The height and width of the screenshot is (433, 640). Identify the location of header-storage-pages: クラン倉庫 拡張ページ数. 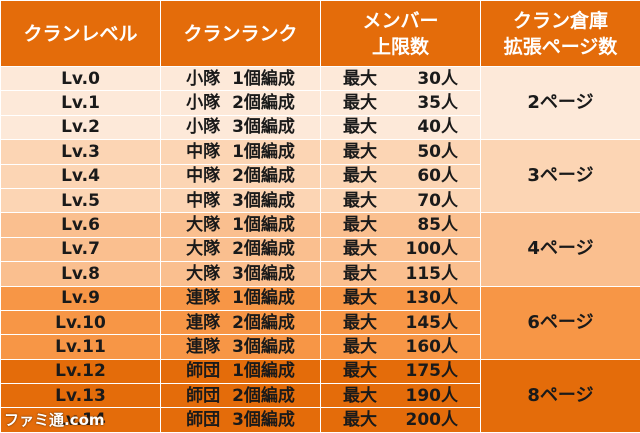
(560, 34).